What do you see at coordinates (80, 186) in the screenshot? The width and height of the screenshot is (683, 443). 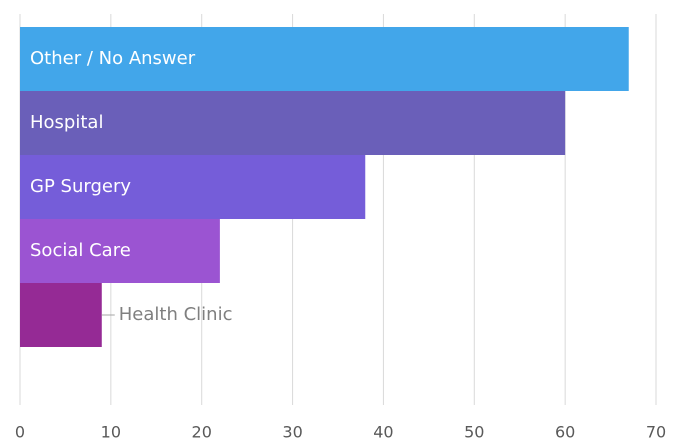 I see `bar-label: GP Surgery` at bounding box center [80, 186].